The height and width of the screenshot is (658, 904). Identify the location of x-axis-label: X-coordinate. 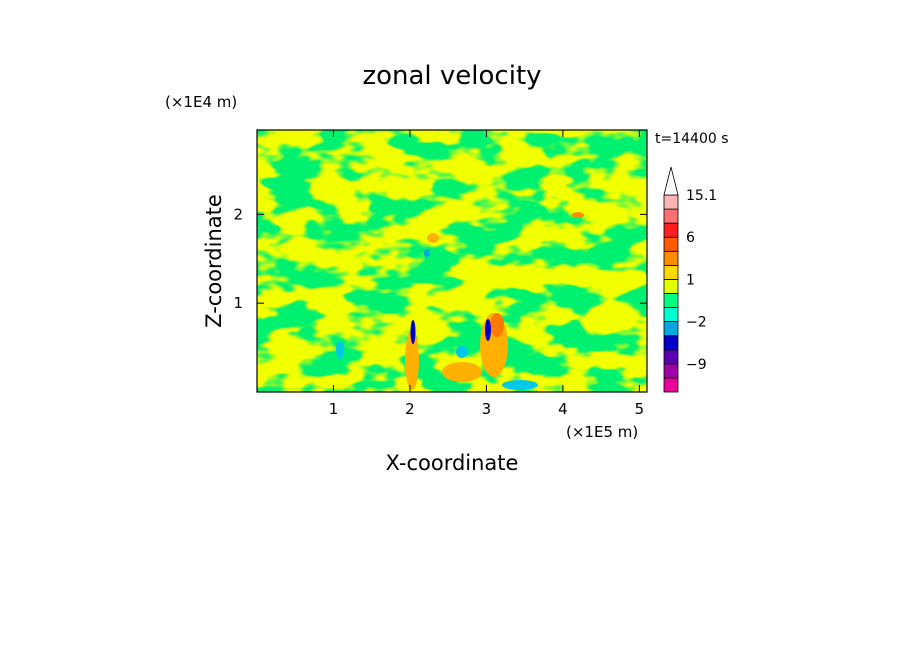
(452, 463).